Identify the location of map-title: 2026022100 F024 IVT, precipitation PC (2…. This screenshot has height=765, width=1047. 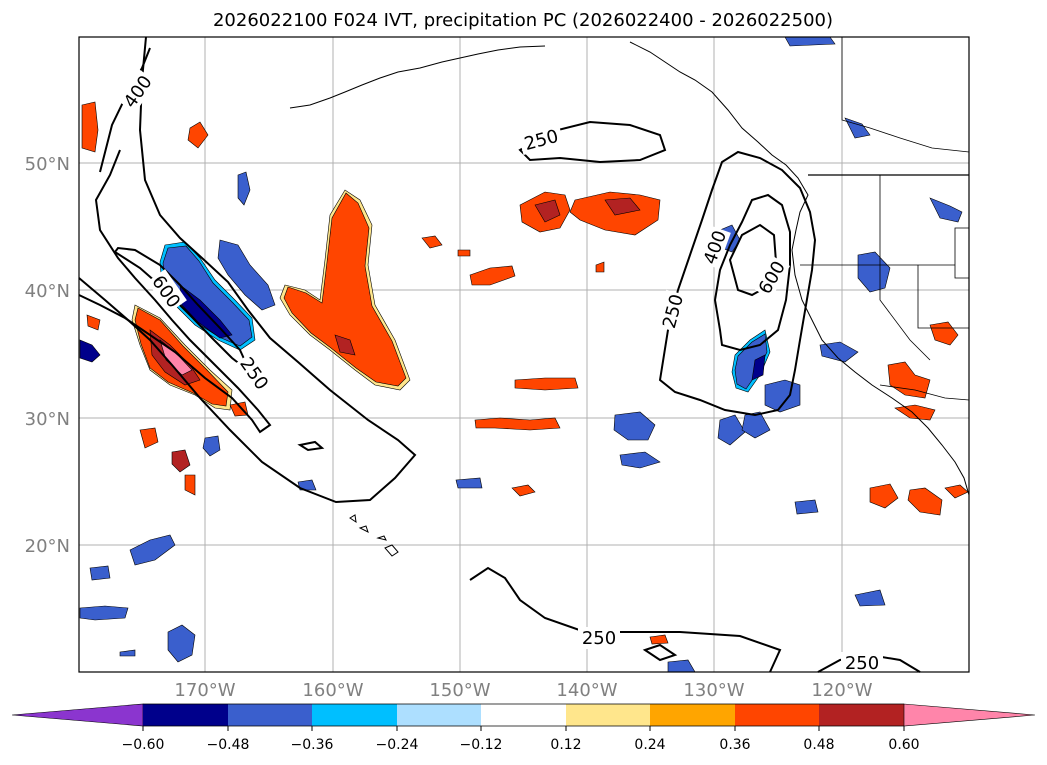
(523, 20).